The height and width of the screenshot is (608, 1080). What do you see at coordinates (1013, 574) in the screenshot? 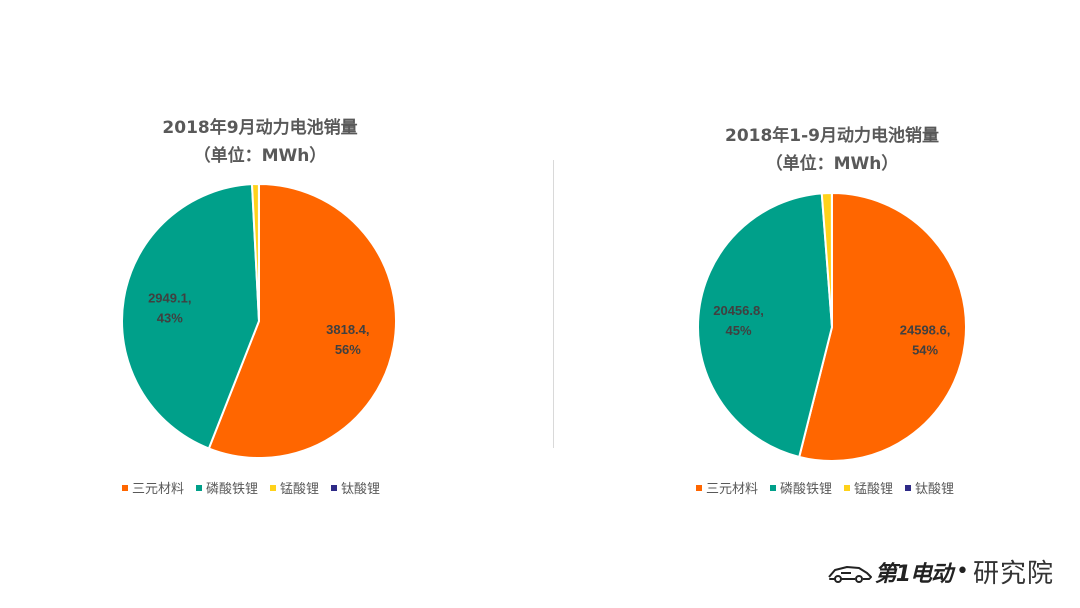
I see `logo-research-text: 研究院` at bounding box center [1013, 574].